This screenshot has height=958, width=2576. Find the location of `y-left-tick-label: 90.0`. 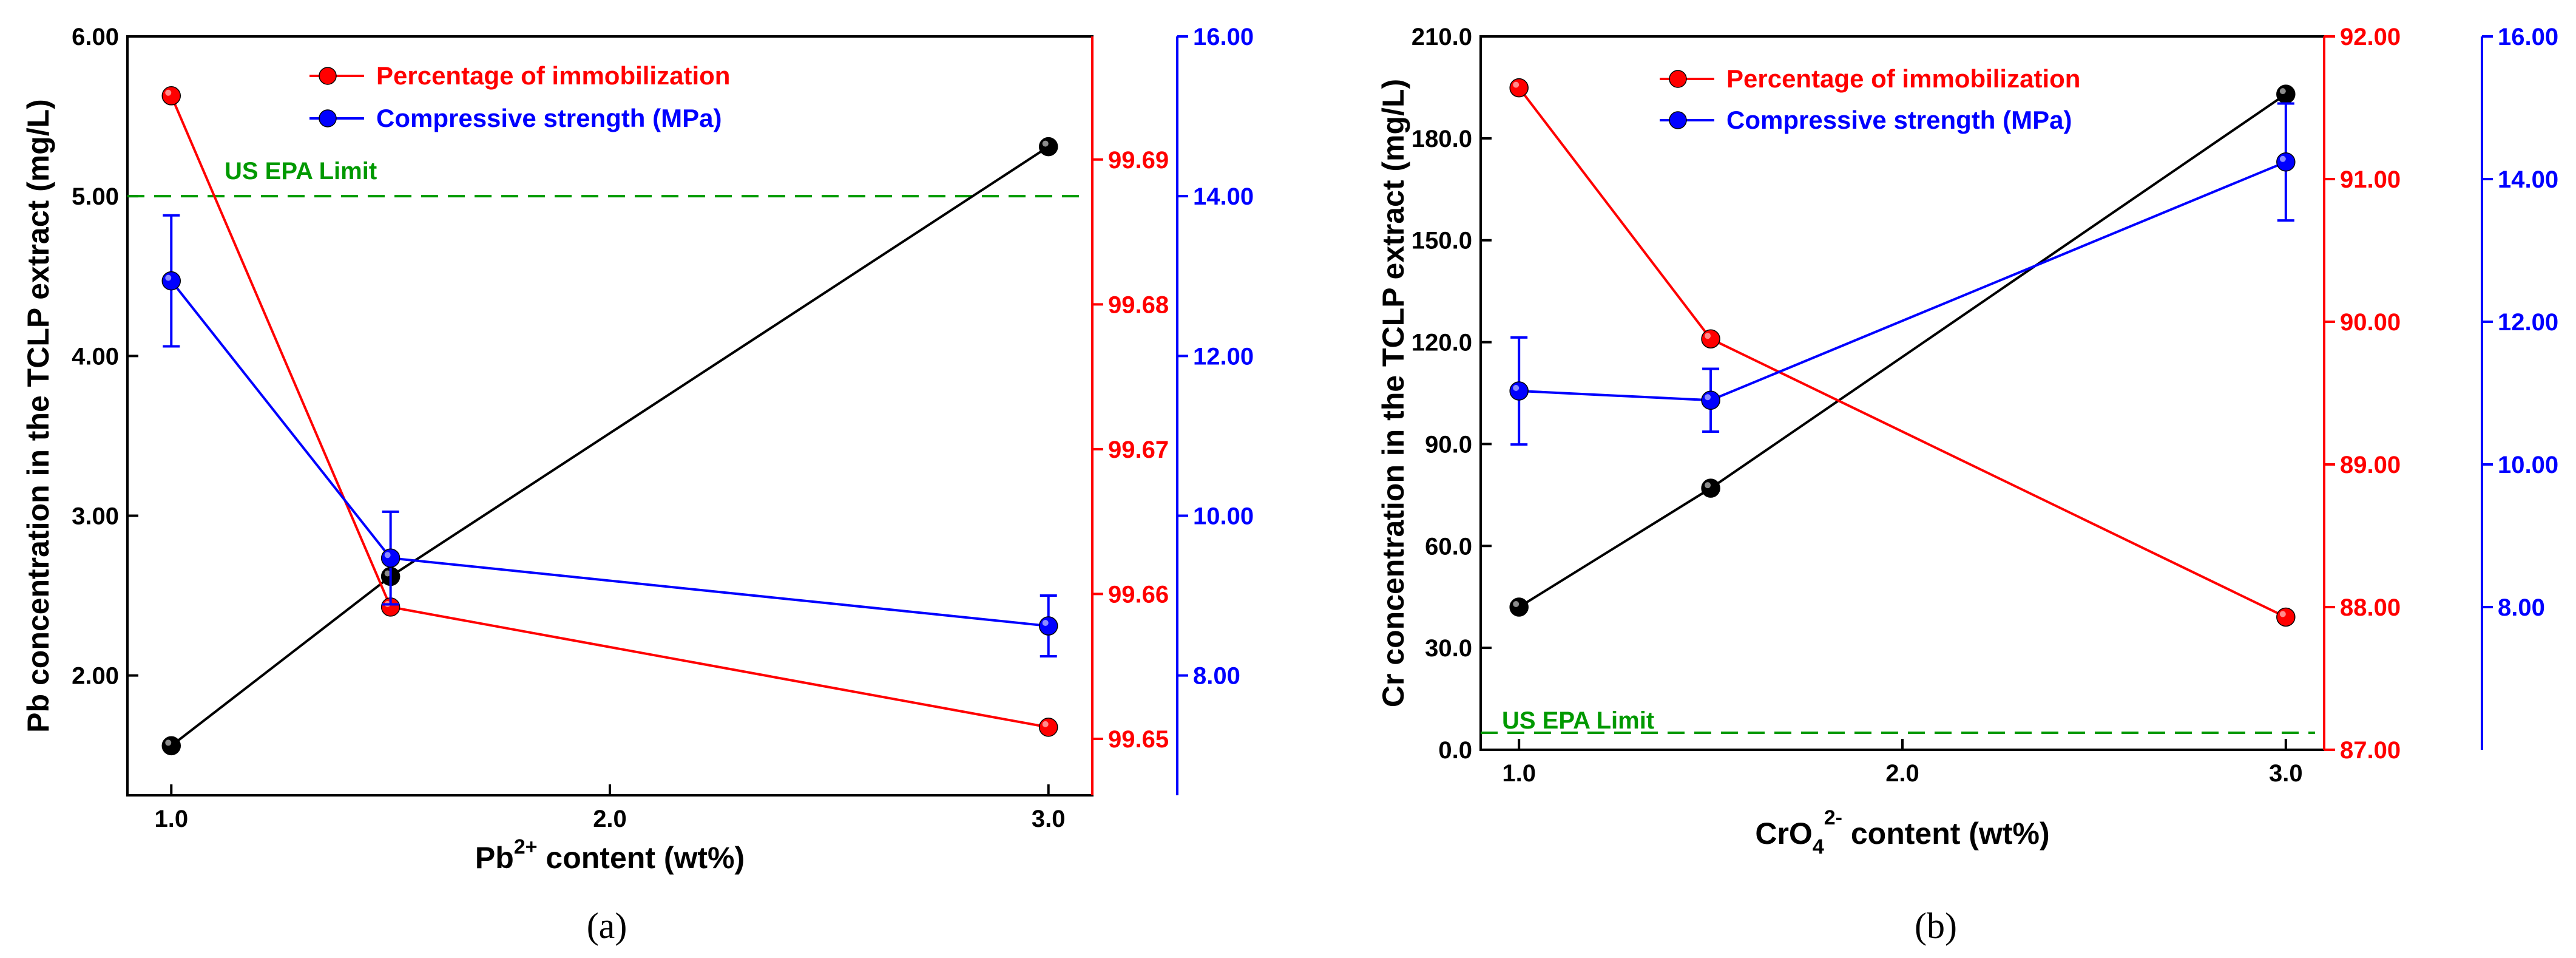

y-left-tick-label: 90.0 is located at coordinates (1448, 444).